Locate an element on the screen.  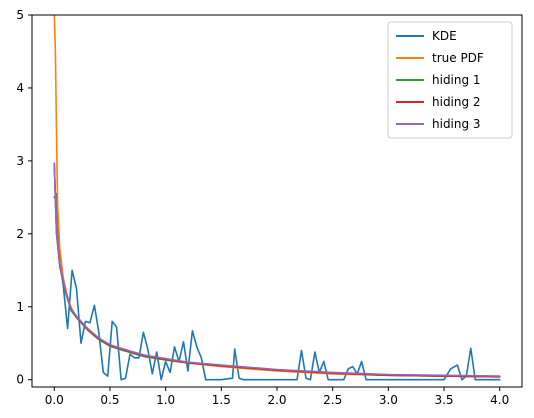
legend-label-true-pdf: true PDF is located at coordinates (458, 58).